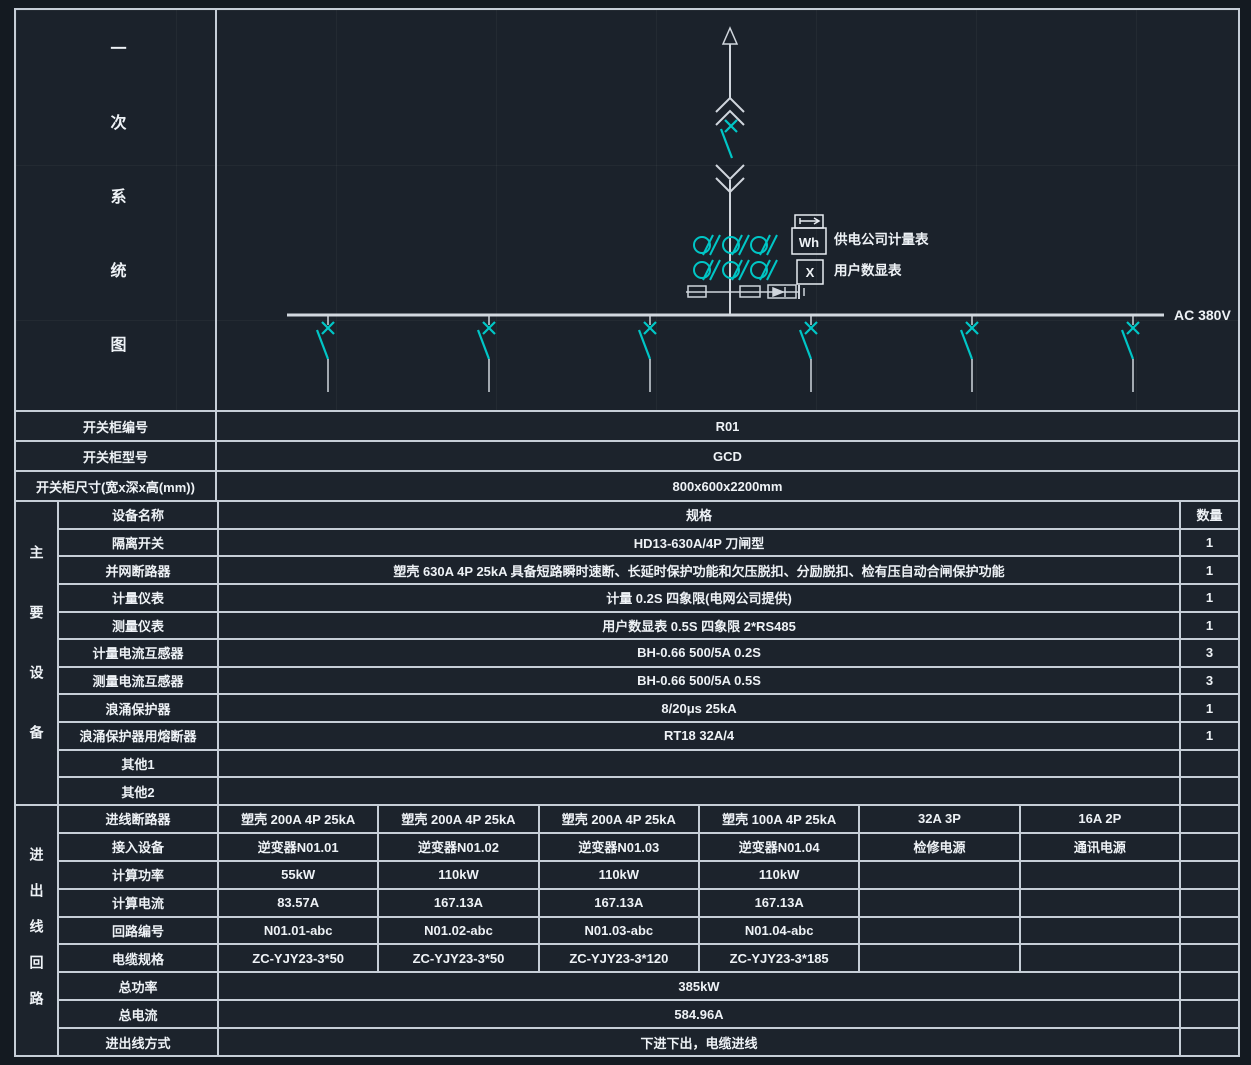 The height and width of the screenshot is (1065, 1251). What do you see at coordinates (699, 736) in the screenshot?
I see `equipment-spec: RT18 32A/4` at bounding box center [699, 736].